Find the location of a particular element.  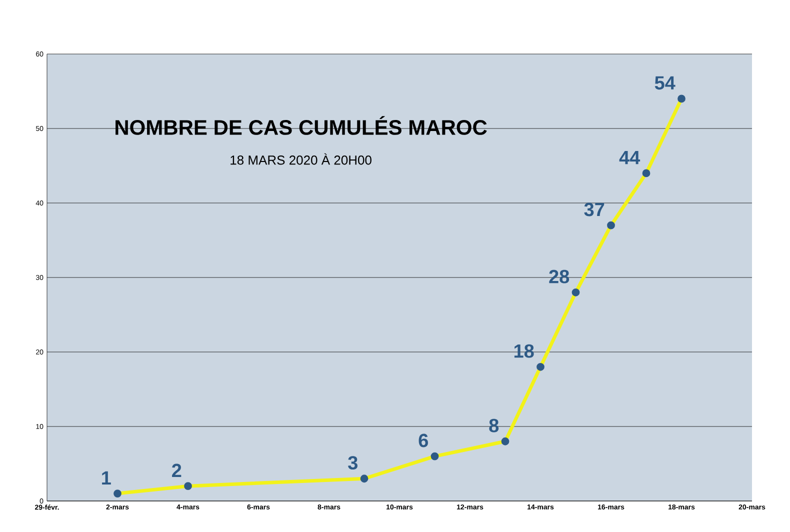

text: NOMBRE DE CAS CUMULÉS MAROC is located at coordinates (301, 125).